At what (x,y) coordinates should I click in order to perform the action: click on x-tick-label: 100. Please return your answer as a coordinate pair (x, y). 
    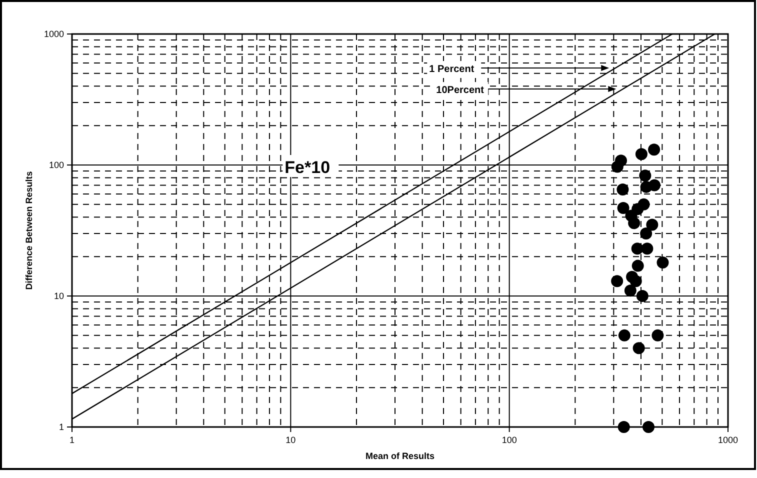
    Looking at the image, I should click on (509, 440).